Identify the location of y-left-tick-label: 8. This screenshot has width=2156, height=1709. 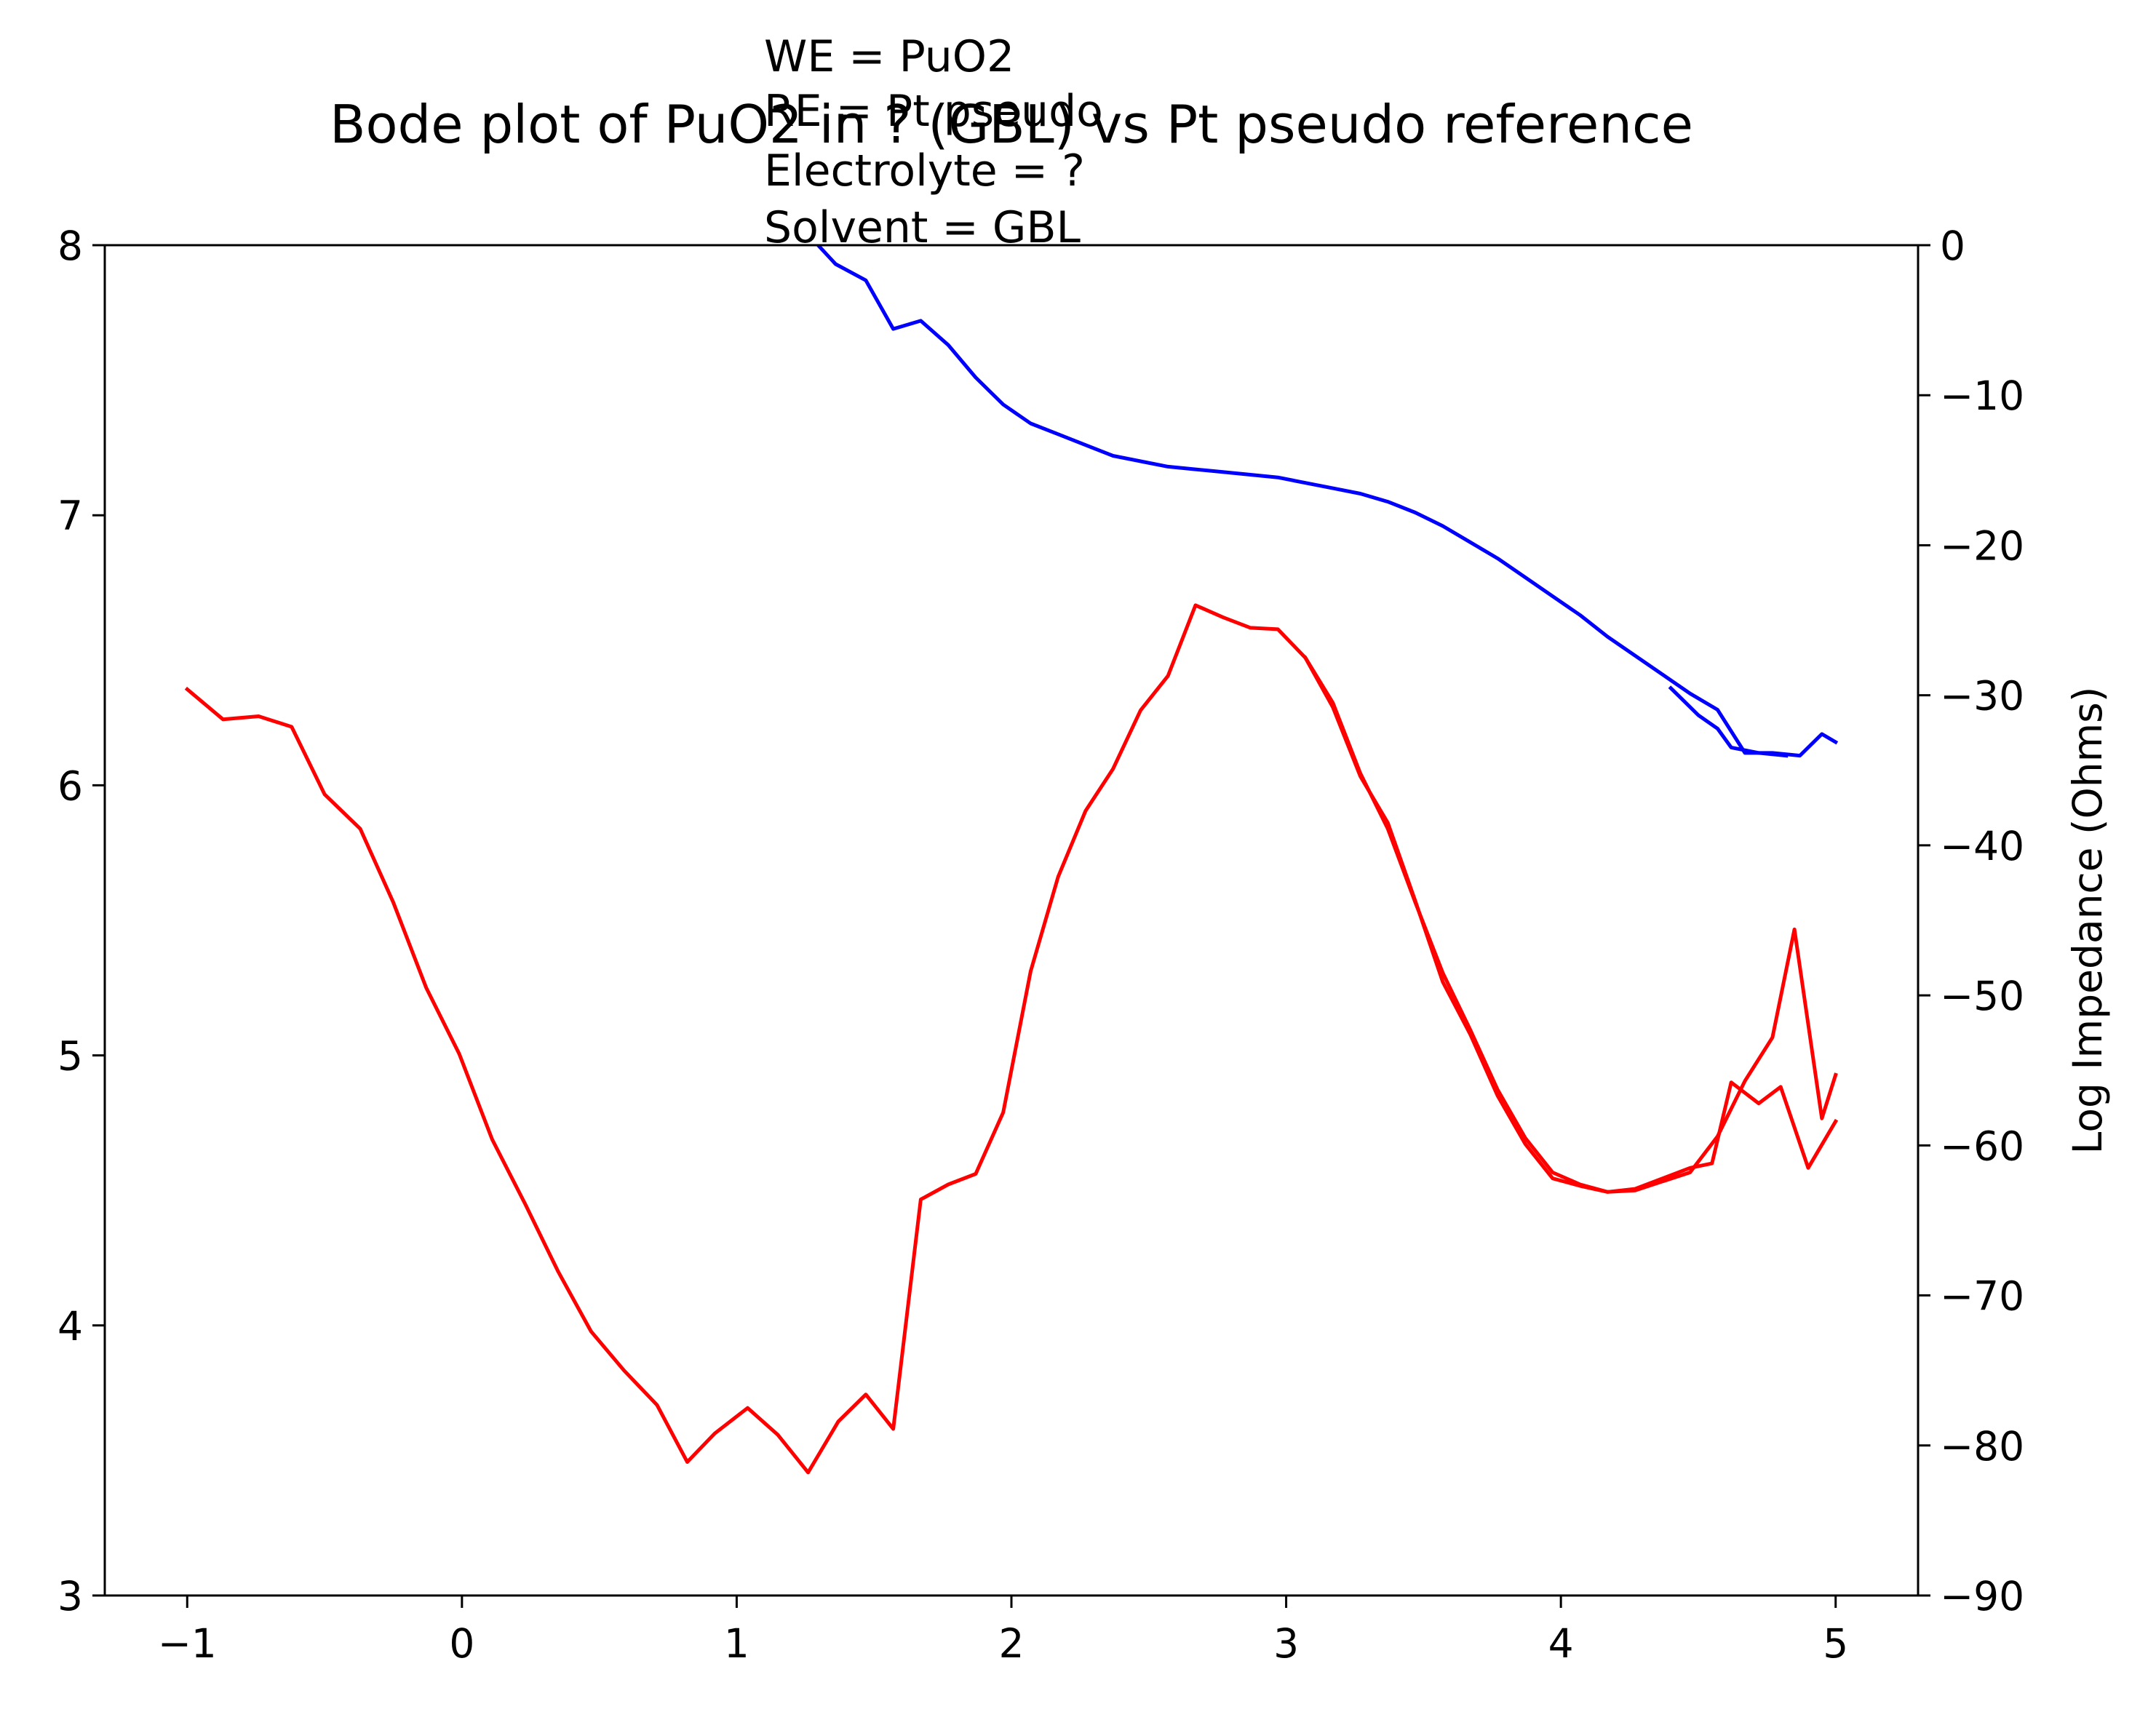
(70, 246).